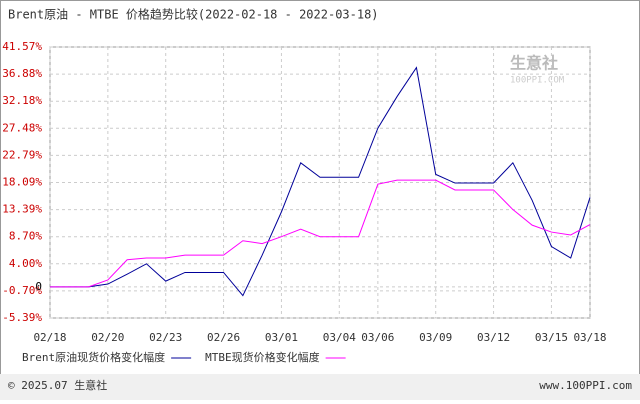 Image resolution: width=640 pixels, height=404 pixels. Describe the element at coordinates (435, 337) in the screenshot. I see `x-tick-label: 03/09` at that location.